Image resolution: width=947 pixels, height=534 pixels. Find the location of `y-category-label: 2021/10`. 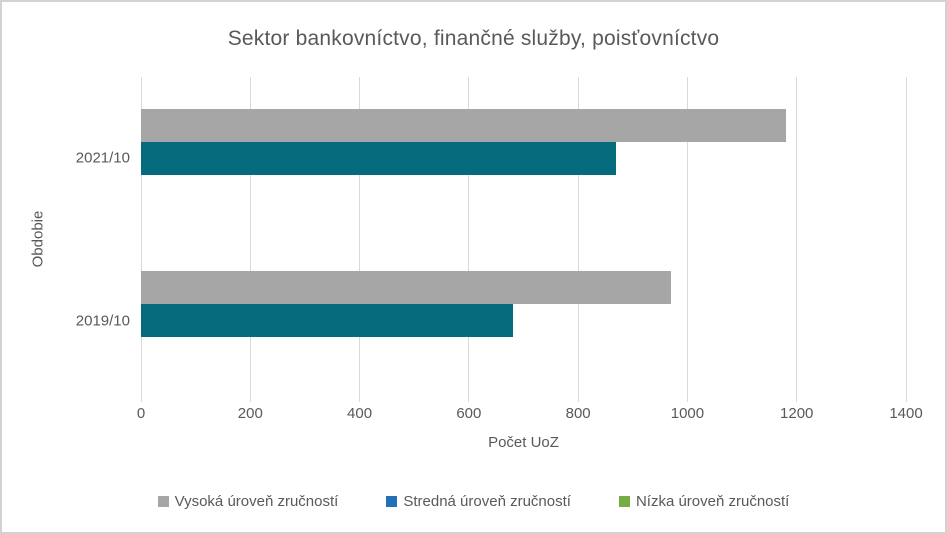

y-category-label: 2021/10 is located at coordinates (102, 158).